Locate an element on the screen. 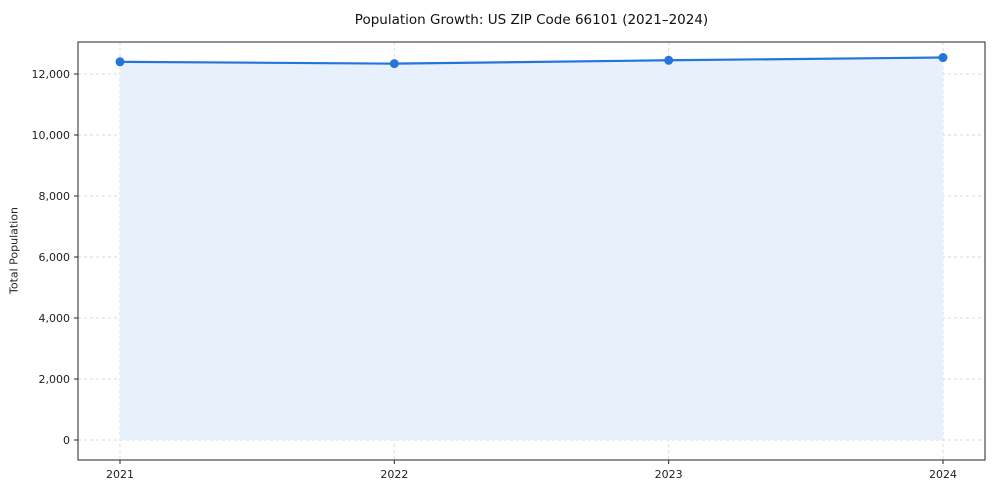 Image resolution: width=1000 pixels, height=500 pixels. x-tick-label: 2024 is located at coordinates (943, 474).